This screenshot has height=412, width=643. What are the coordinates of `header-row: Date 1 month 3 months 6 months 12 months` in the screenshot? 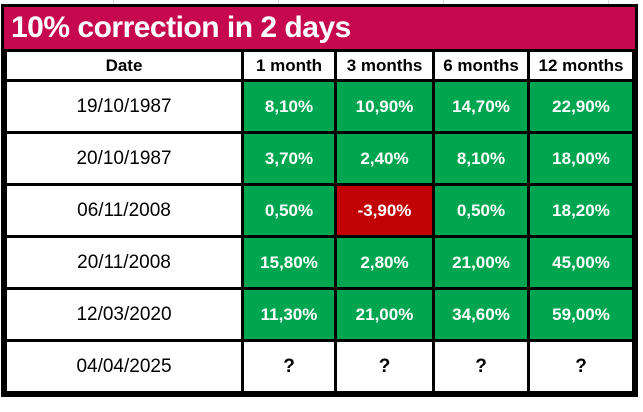 It's located at (319, 65).